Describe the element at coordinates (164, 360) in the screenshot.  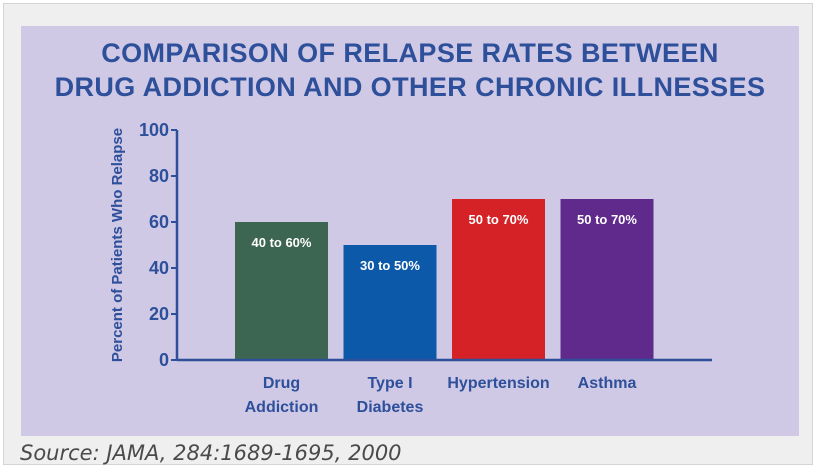
I see `y-tick-label: 0` at that location.